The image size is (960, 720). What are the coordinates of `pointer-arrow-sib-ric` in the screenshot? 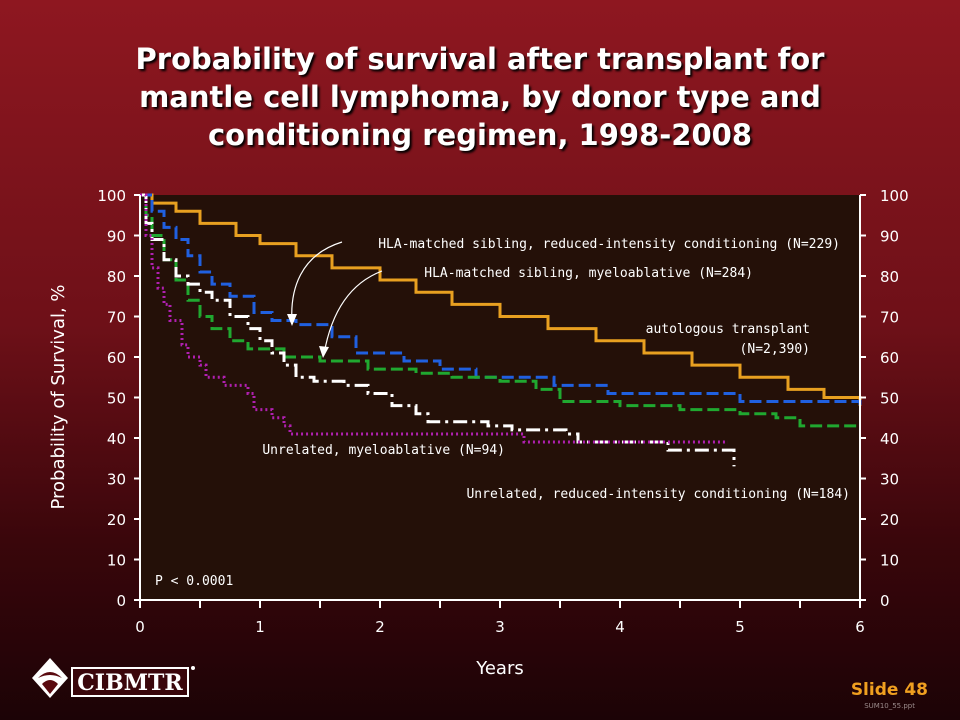 It's located at (317, 282).